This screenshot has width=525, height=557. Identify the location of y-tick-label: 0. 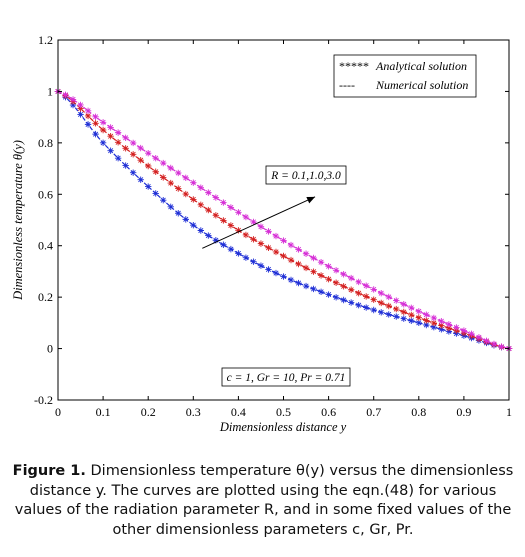
(50, 349).